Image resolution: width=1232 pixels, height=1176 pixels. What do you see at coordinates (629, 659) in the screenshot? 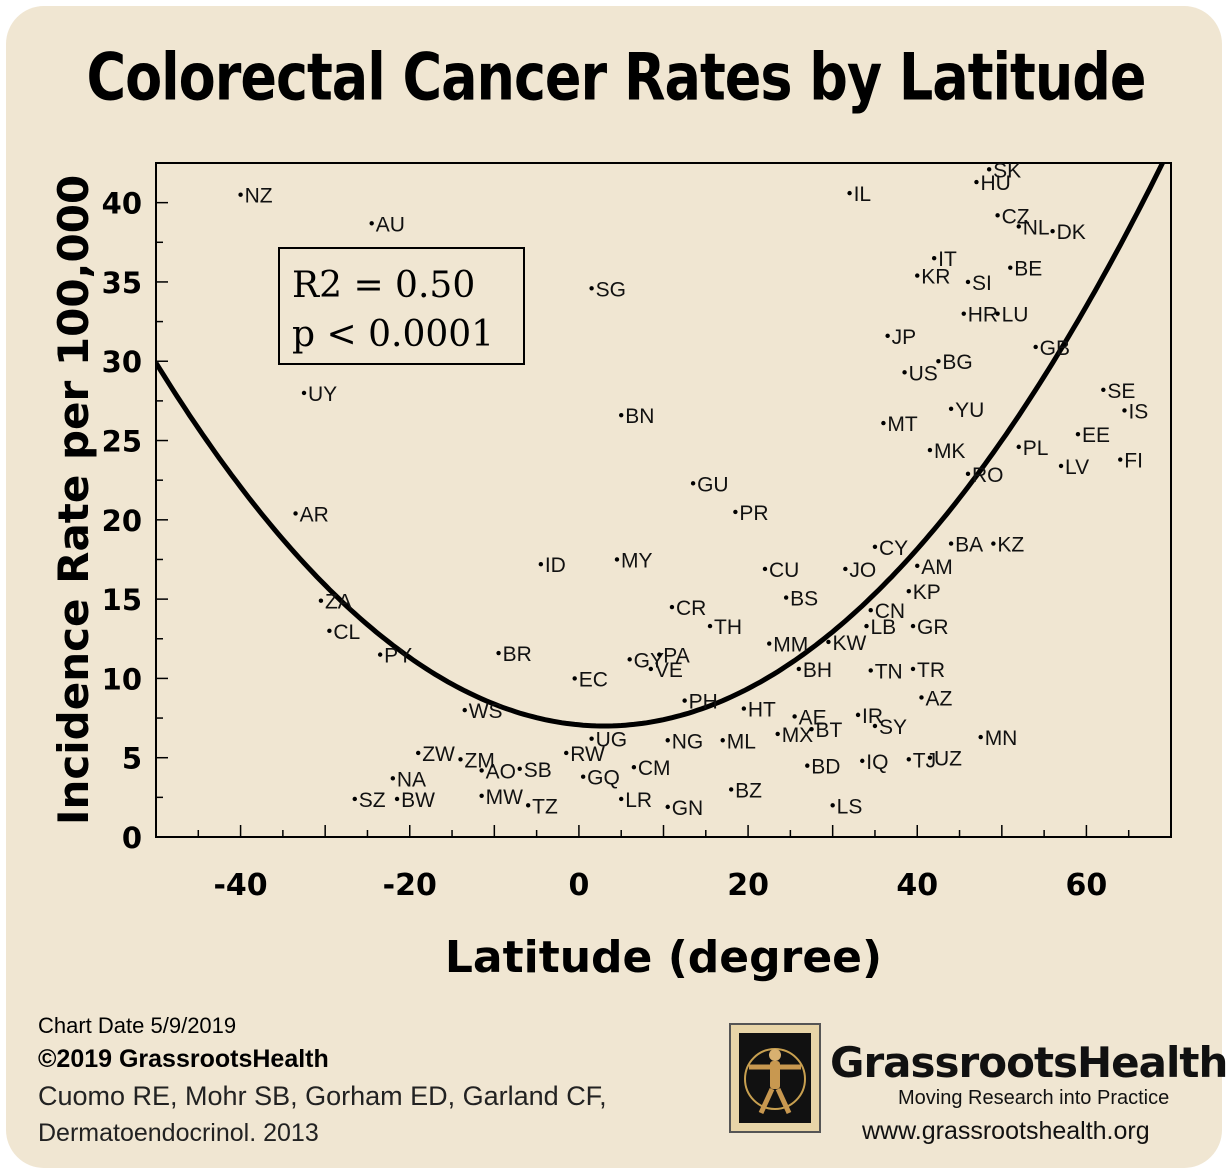
I see `data-point-gy` at bounding box center [629, 659].